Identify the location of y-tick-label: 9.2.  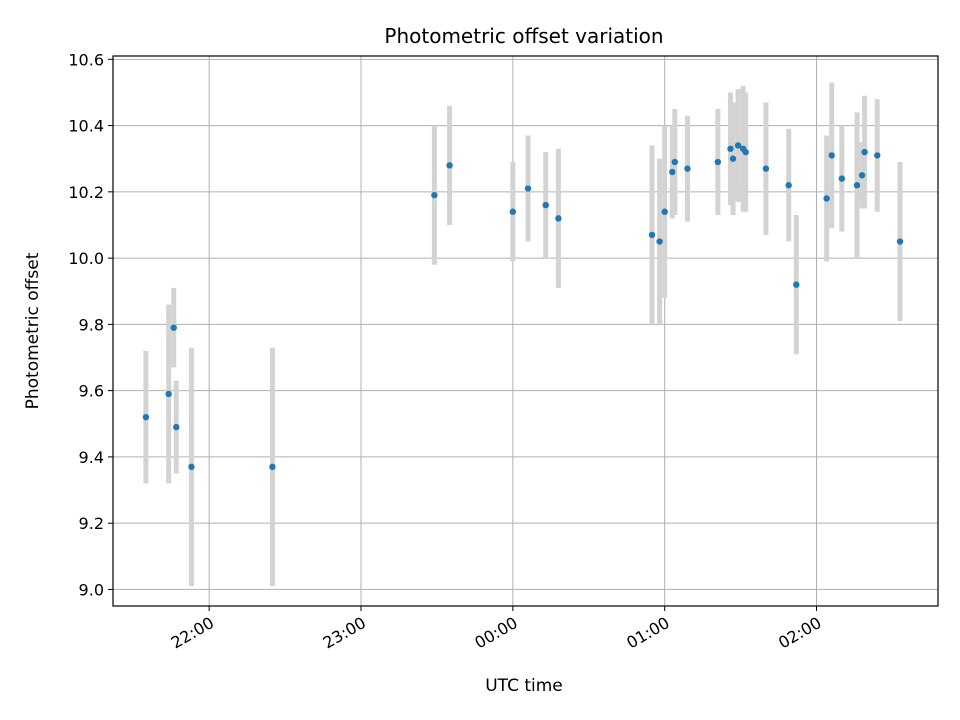
(91, 523).